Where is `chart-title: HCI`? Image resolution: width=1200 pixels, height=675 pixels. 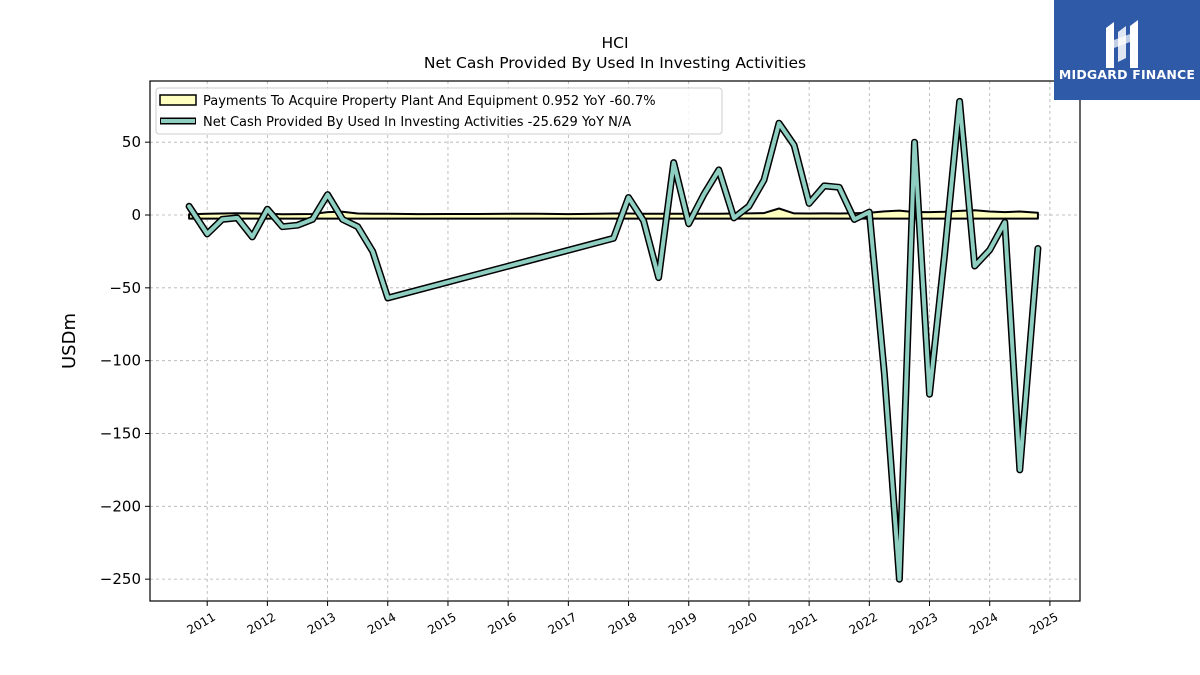
chart-title: HCI is located at coordinates (614, 43).